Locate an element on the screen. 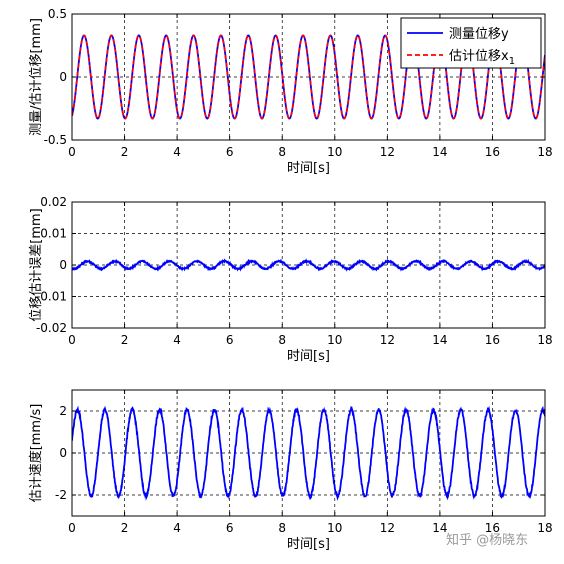 Image resolution: width=564 pixels, height=564 pixels. y-tick-label: -0.02 is located at coordinates (51, 328).